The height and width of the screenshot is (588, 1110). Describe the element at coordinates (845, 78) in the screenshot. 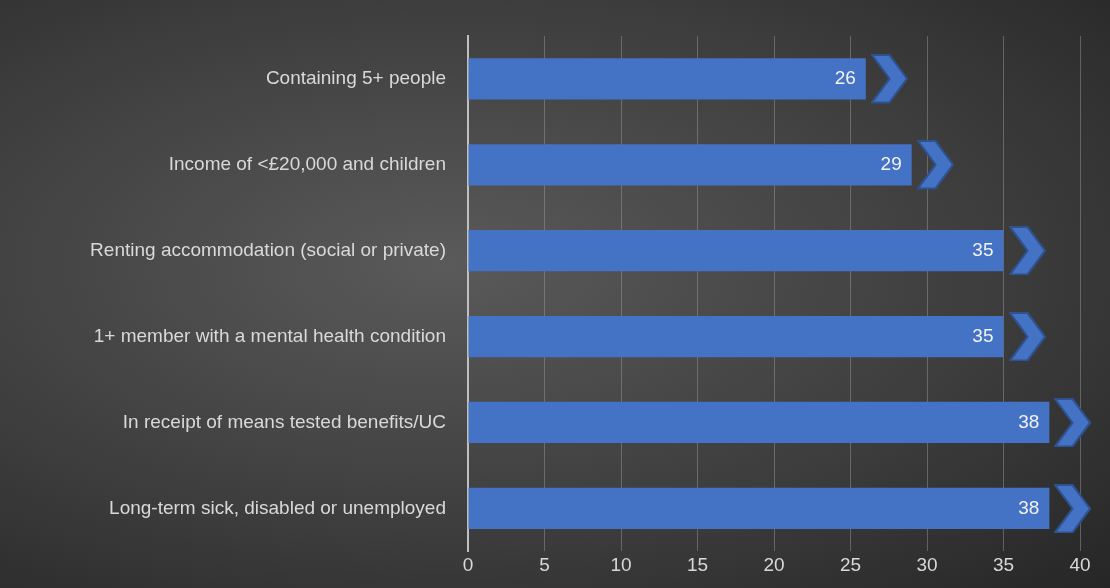

I see `data-label: 26` at that location.